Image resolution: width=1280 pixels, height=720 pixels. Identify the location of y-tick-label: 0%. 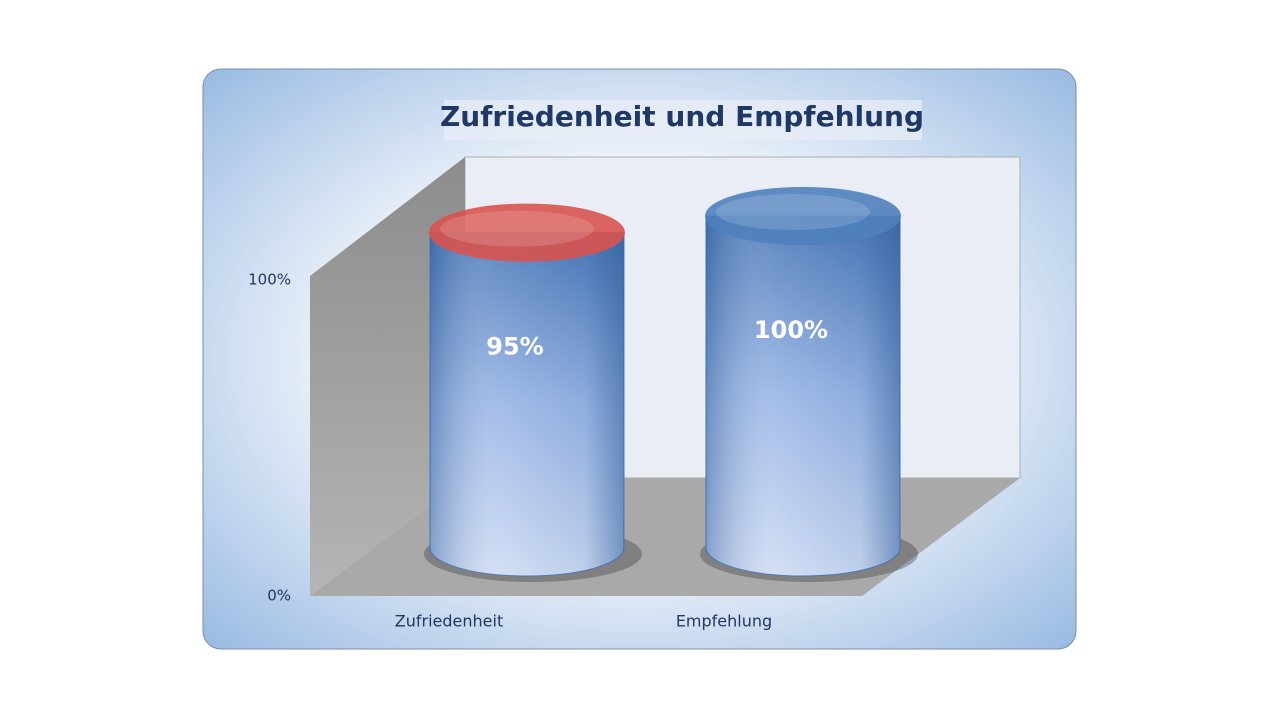
(279, 596).